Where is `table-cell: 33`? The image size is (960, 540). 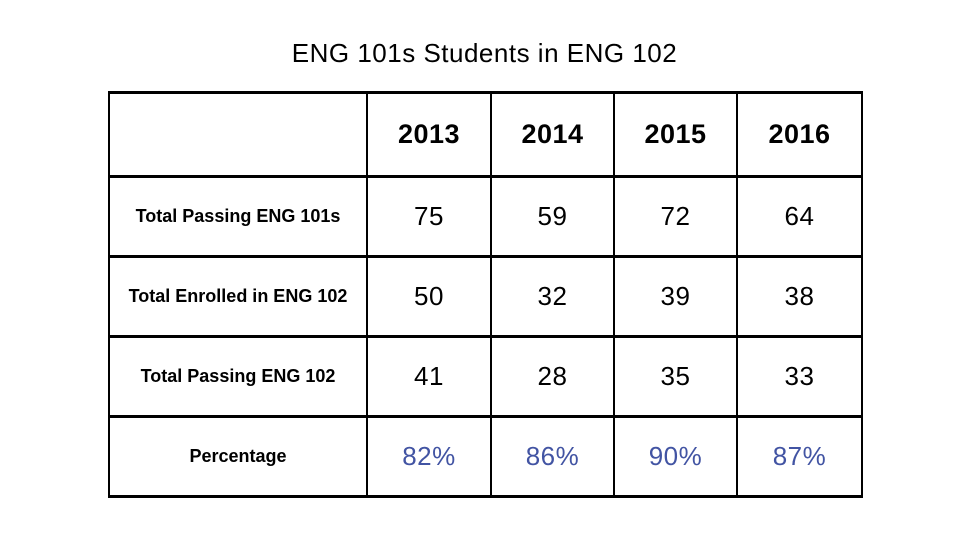 table-cell: 33 is located at coordinates (799, 376).